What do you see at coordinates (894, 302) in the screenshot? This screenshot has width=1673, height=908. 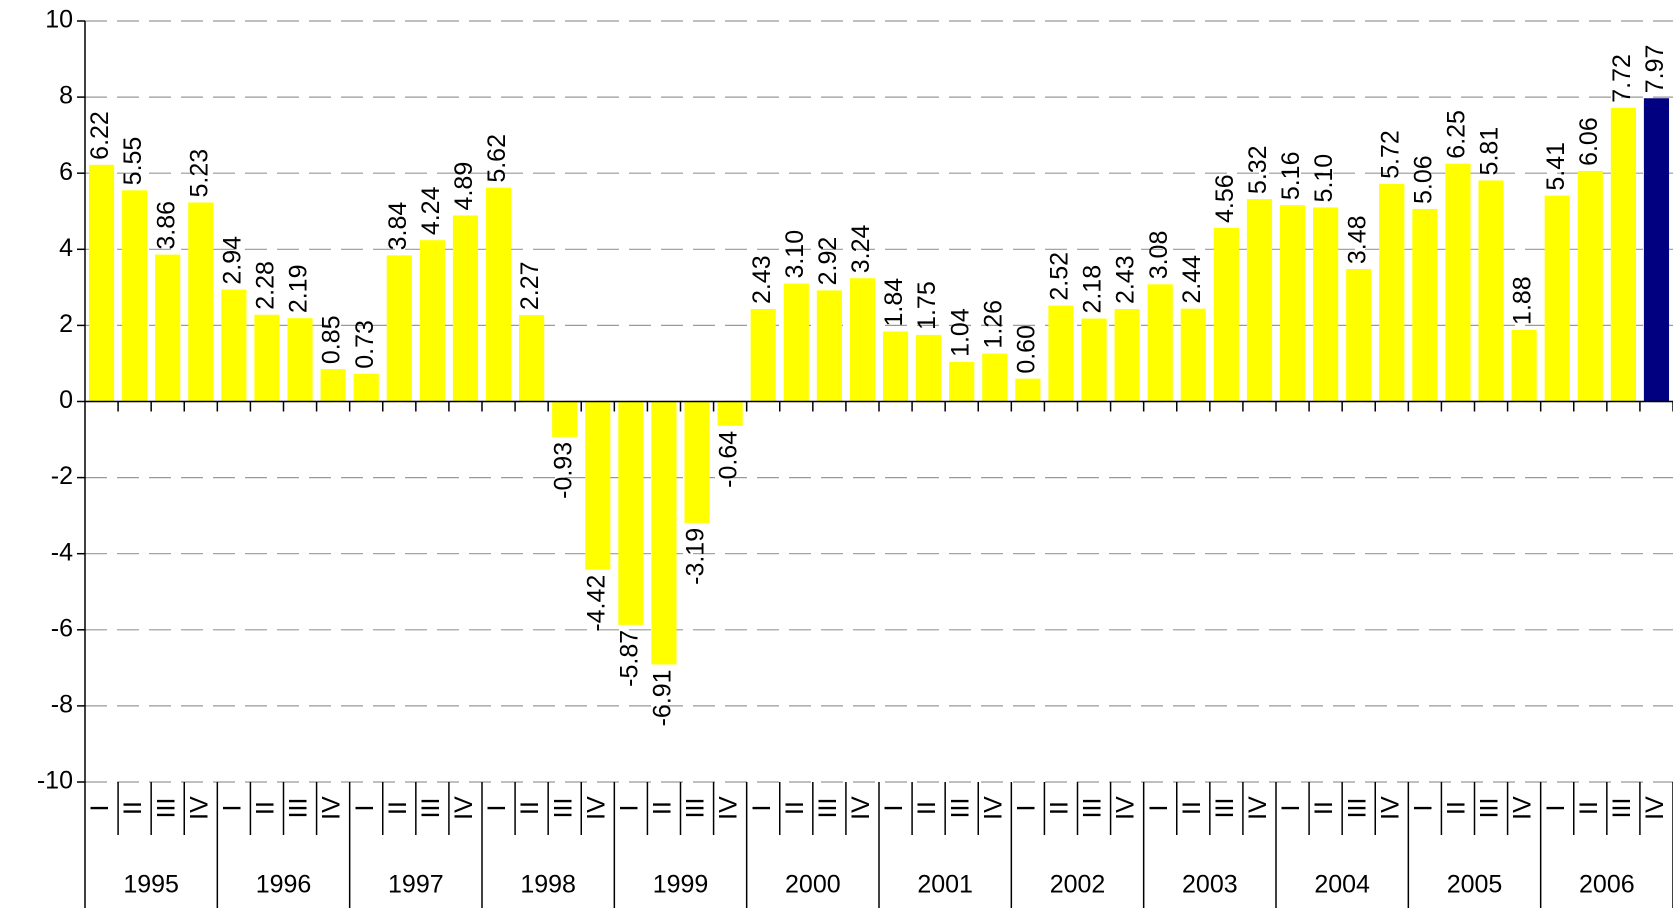 I see `value-label: 1.84` at bounding box center [894, 302].